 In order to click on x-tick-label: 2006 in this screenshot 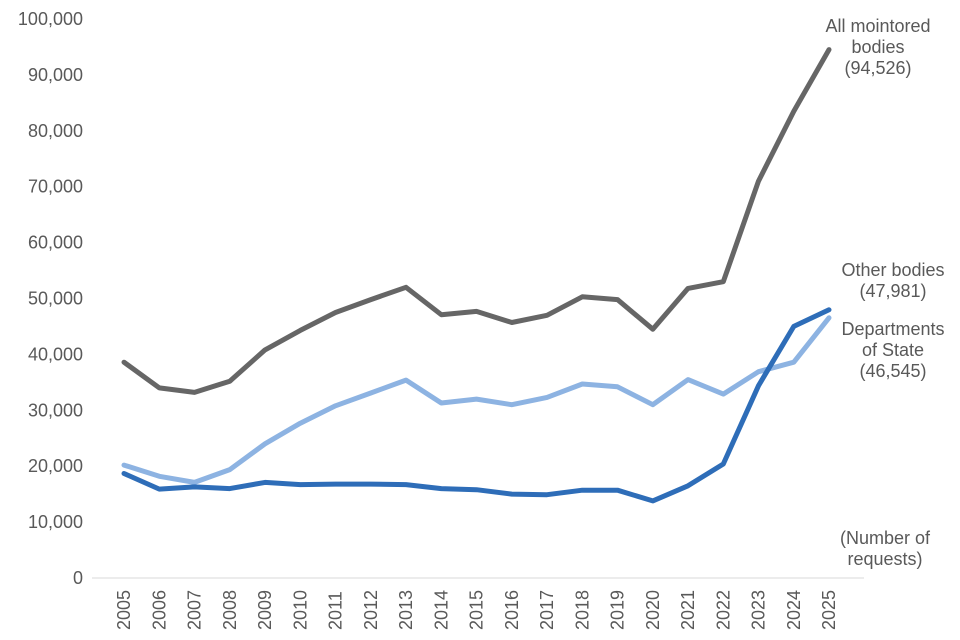, I will do `click(159, 610)`.